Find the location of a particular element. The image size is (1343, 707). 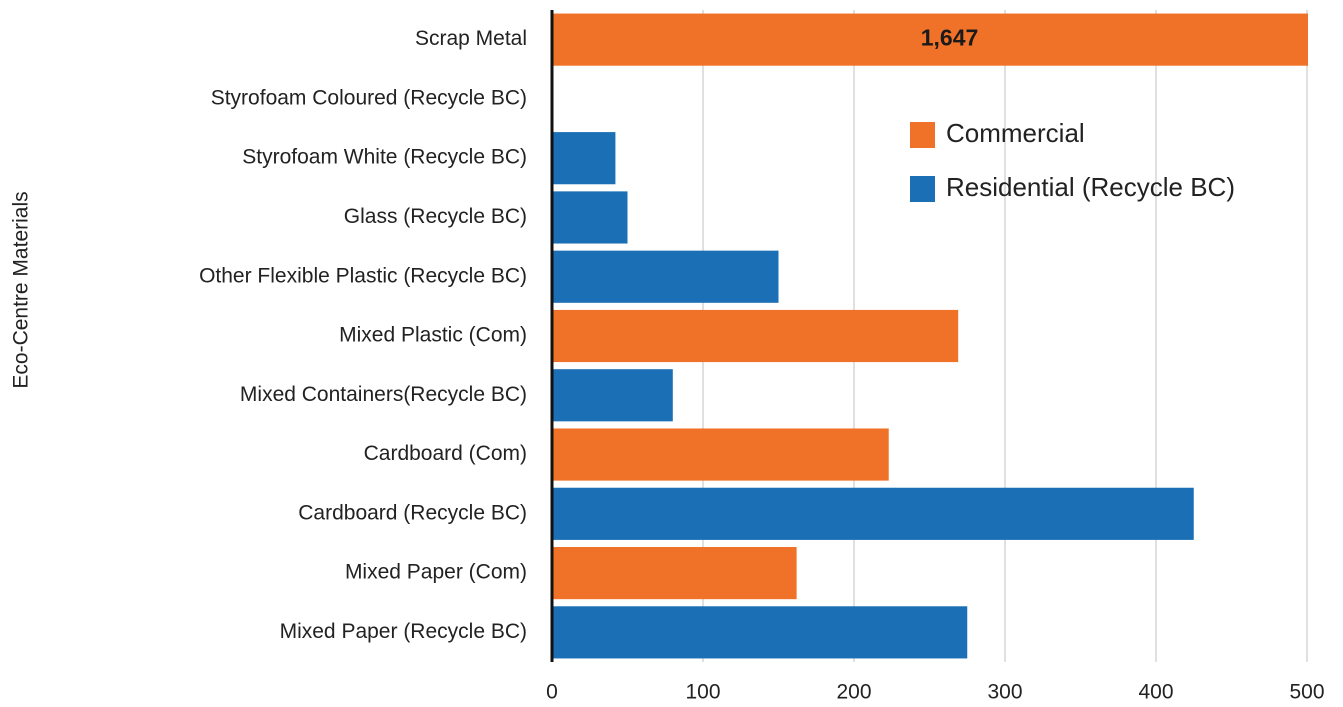

x-tick-label: 0 is located at coordinates (552, 692).